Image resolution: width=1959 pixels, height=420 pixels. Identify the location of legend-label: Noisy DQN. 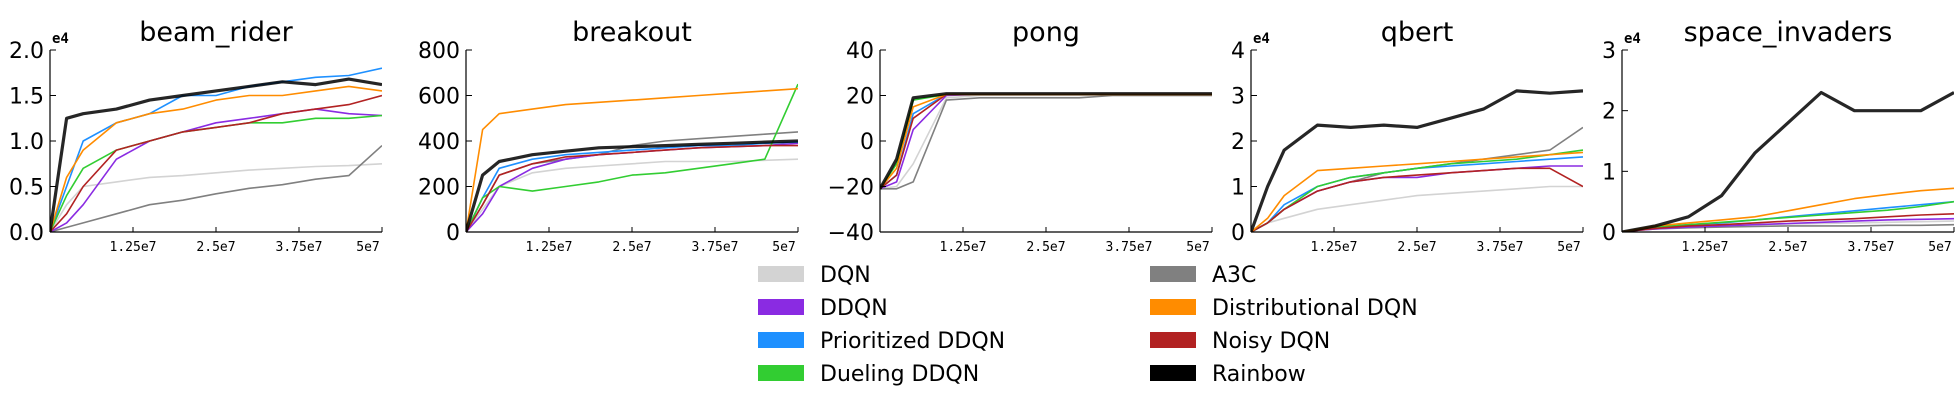
(1271, 341).